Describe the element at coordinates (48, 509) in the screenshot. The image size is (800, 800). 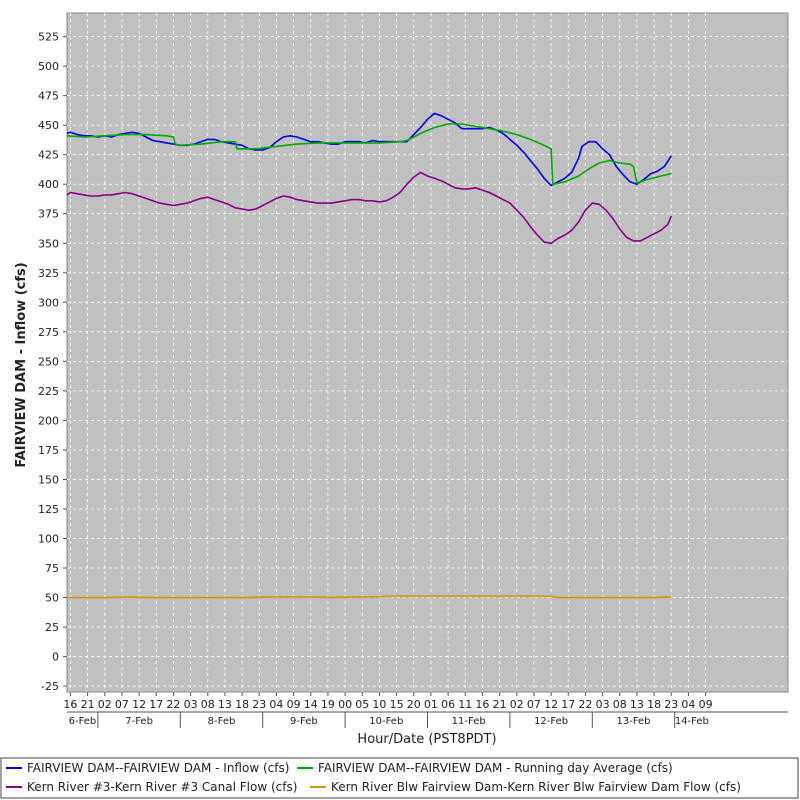
I see `y-tick-label: 125` at that location.